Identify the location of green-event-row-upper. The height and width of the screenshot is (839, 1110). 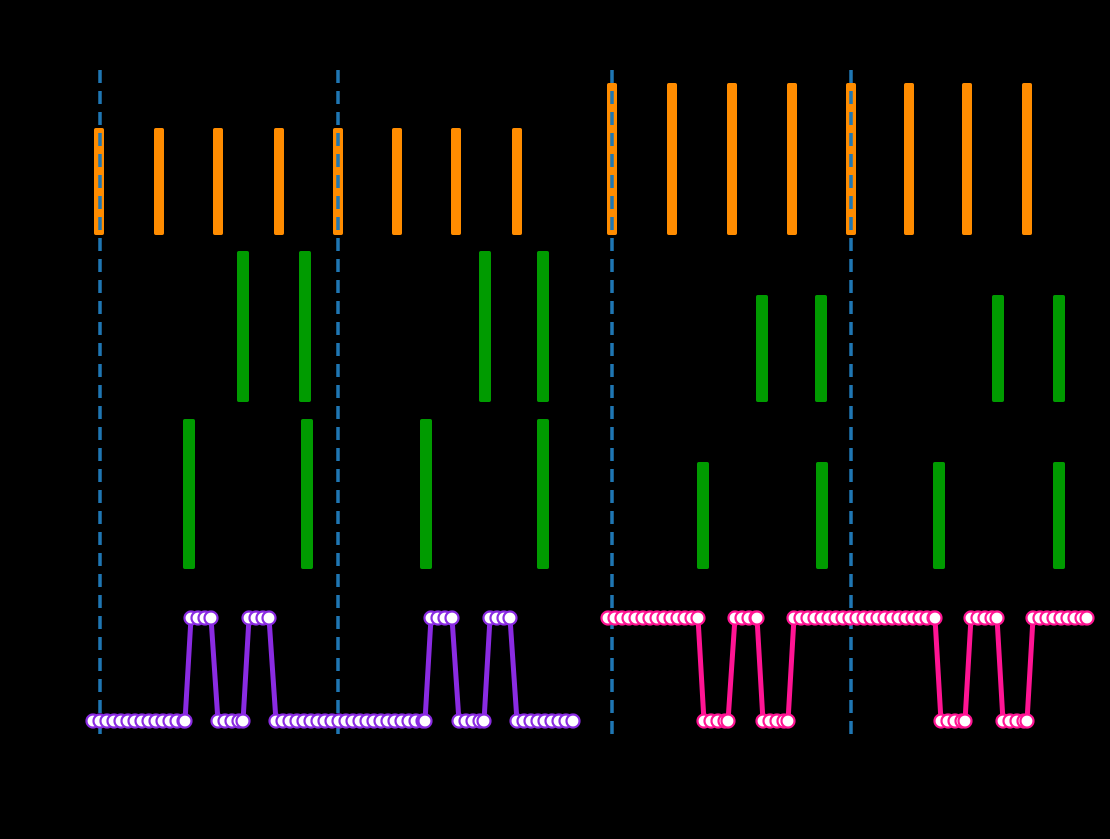
(651, 326).